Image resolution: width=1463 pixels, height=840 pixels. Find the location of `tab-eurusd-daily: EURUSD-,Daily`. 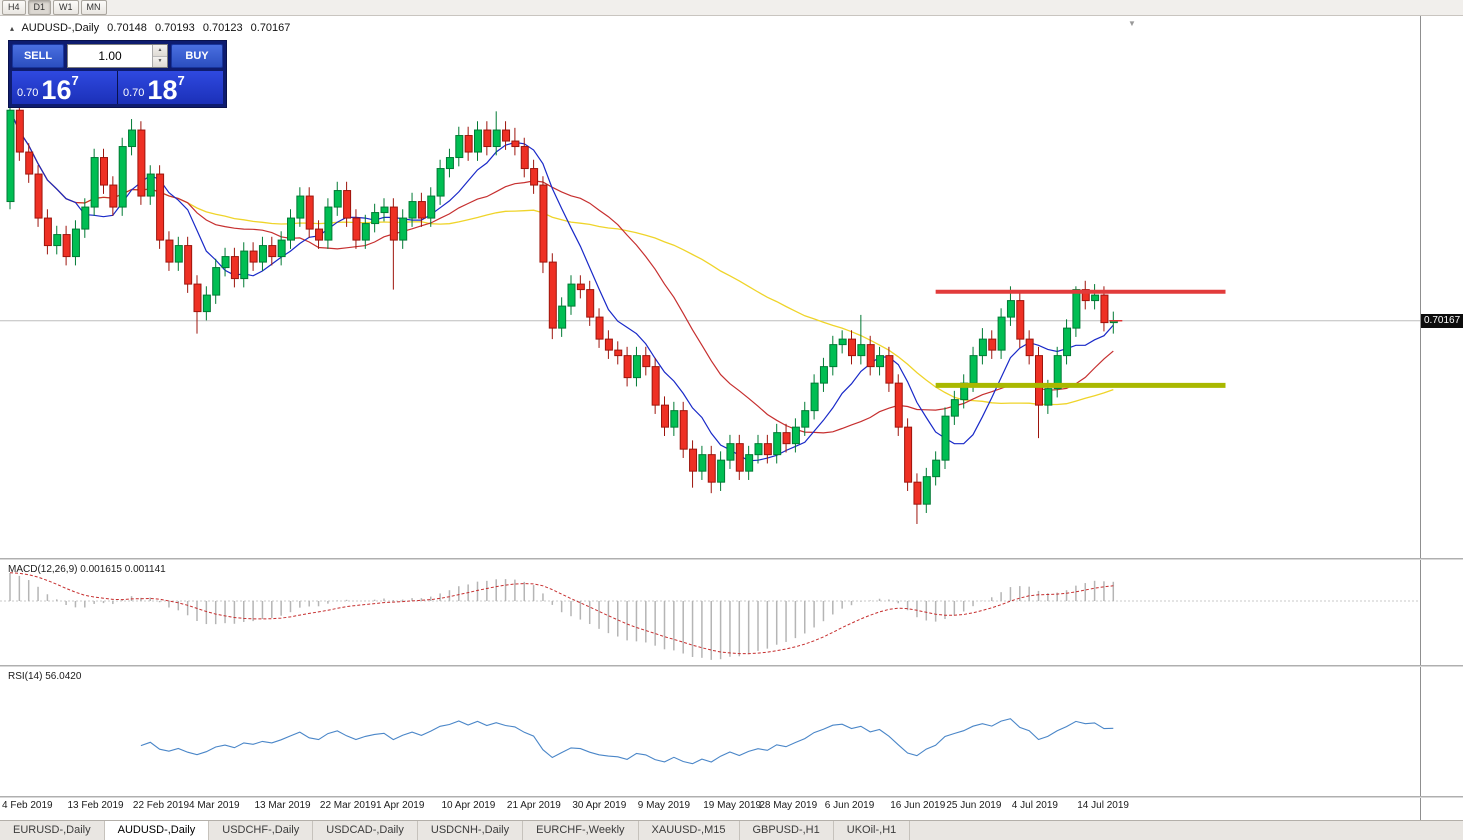

tab-eurusd-daily: EURUSD-,Daily is located at coordinates (52, 830).